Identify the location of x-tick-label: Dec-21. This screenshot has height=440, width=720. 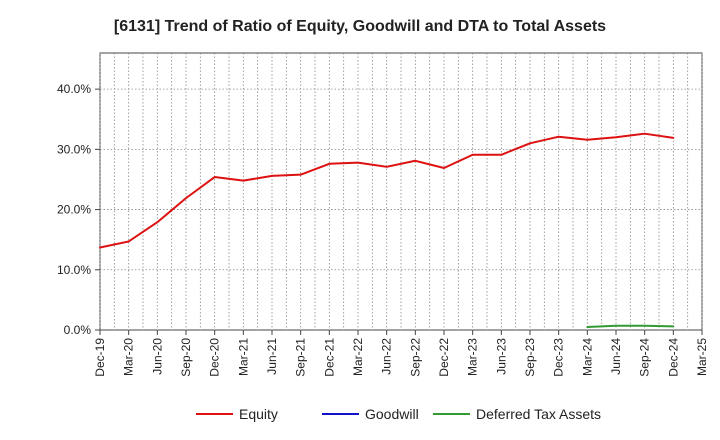
(329, 357).